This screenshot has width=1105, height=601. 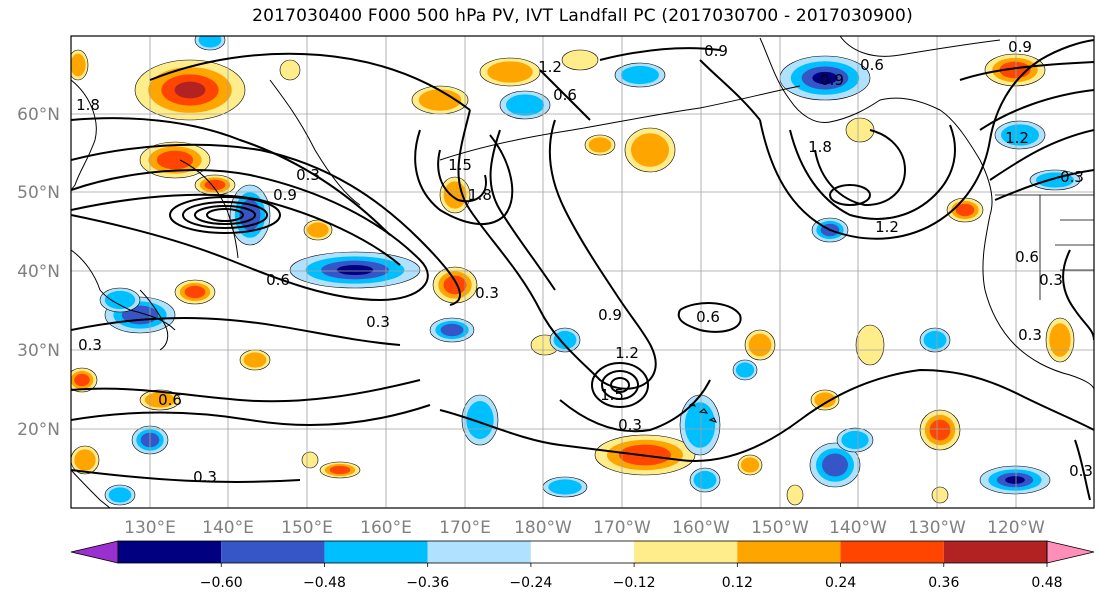 I want to click on colorbar-tick-label: −0.12, so click(x=634, y=583).